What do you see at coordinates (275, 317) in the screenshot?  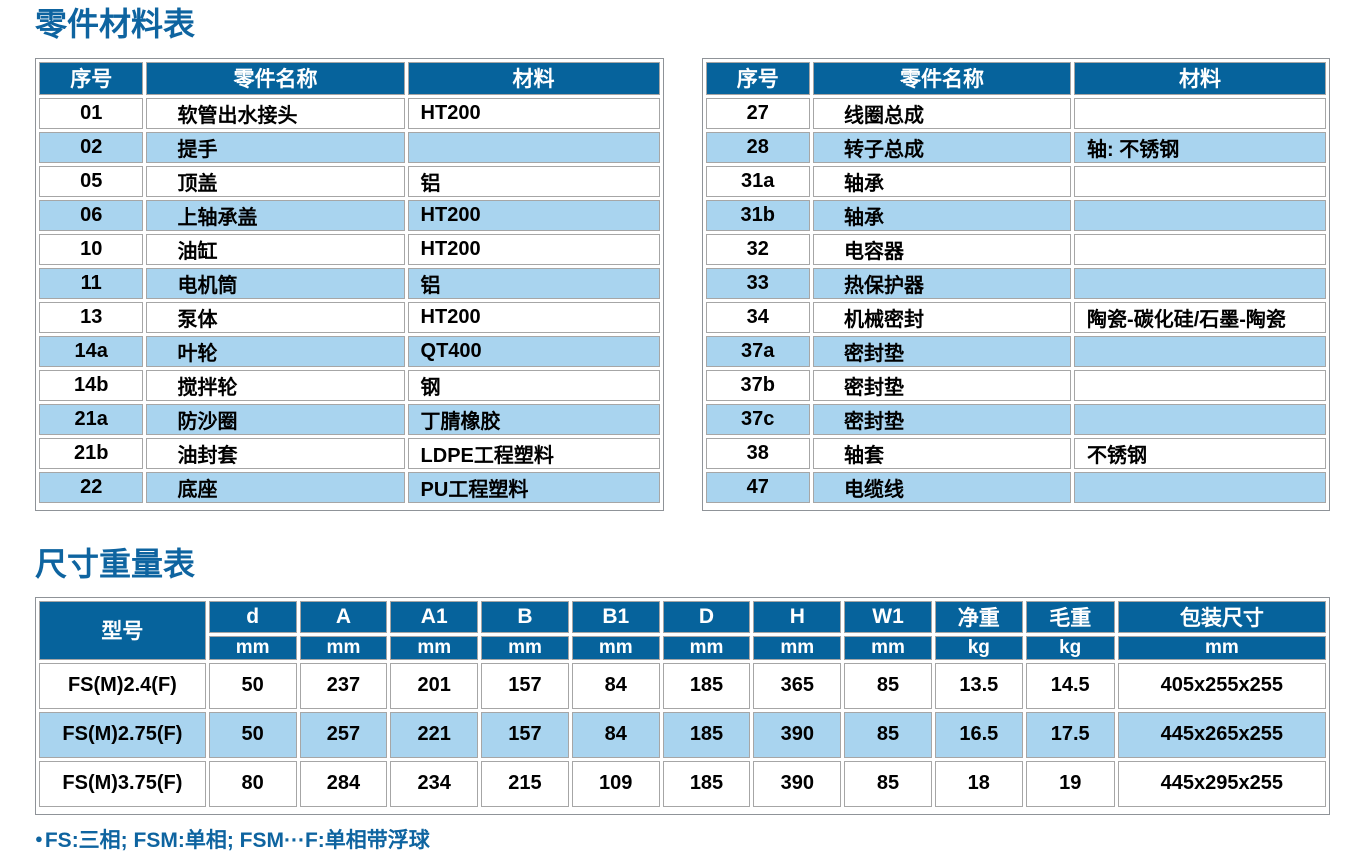 I see `part-name: 泵体` at bounding box center [275, 317].